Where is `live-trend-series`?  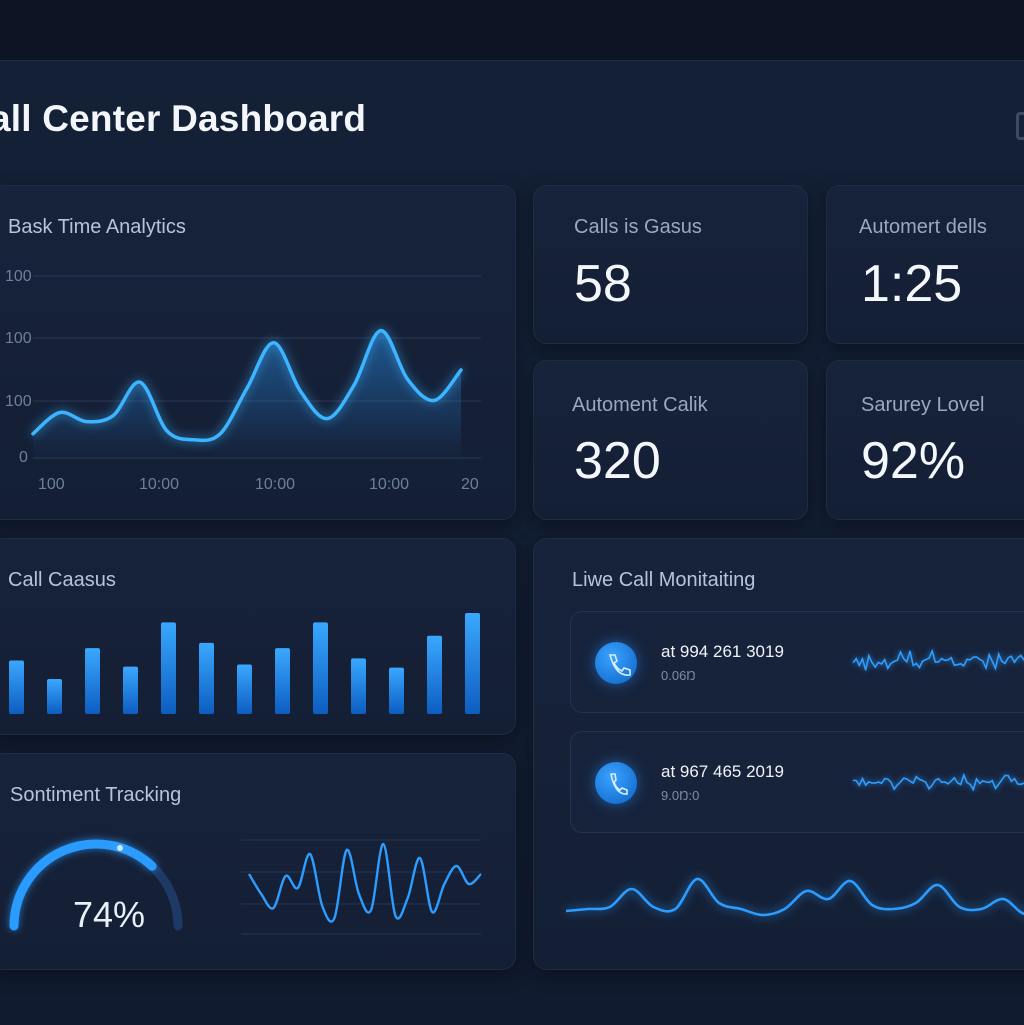
live-trend-series is located at coordinates (794, 897).